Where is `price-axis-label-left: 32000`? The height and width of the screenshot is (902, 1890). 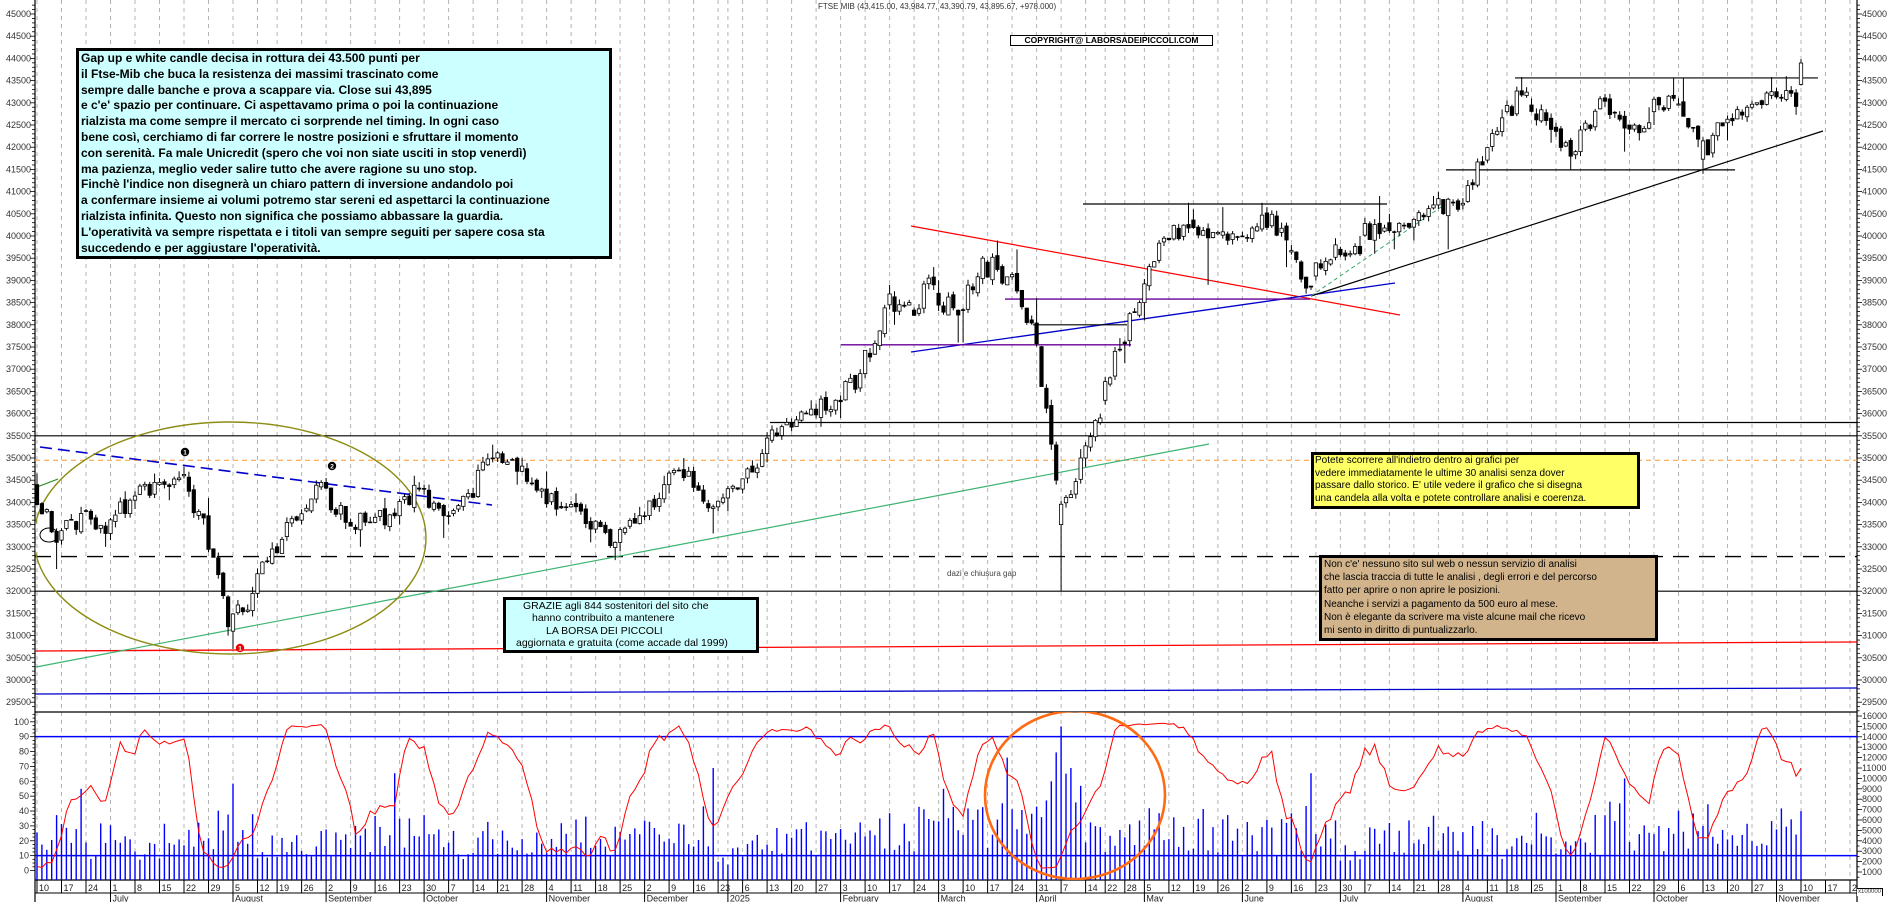 price-axis-label-left: 32000 is located at coordinates (18, 591).